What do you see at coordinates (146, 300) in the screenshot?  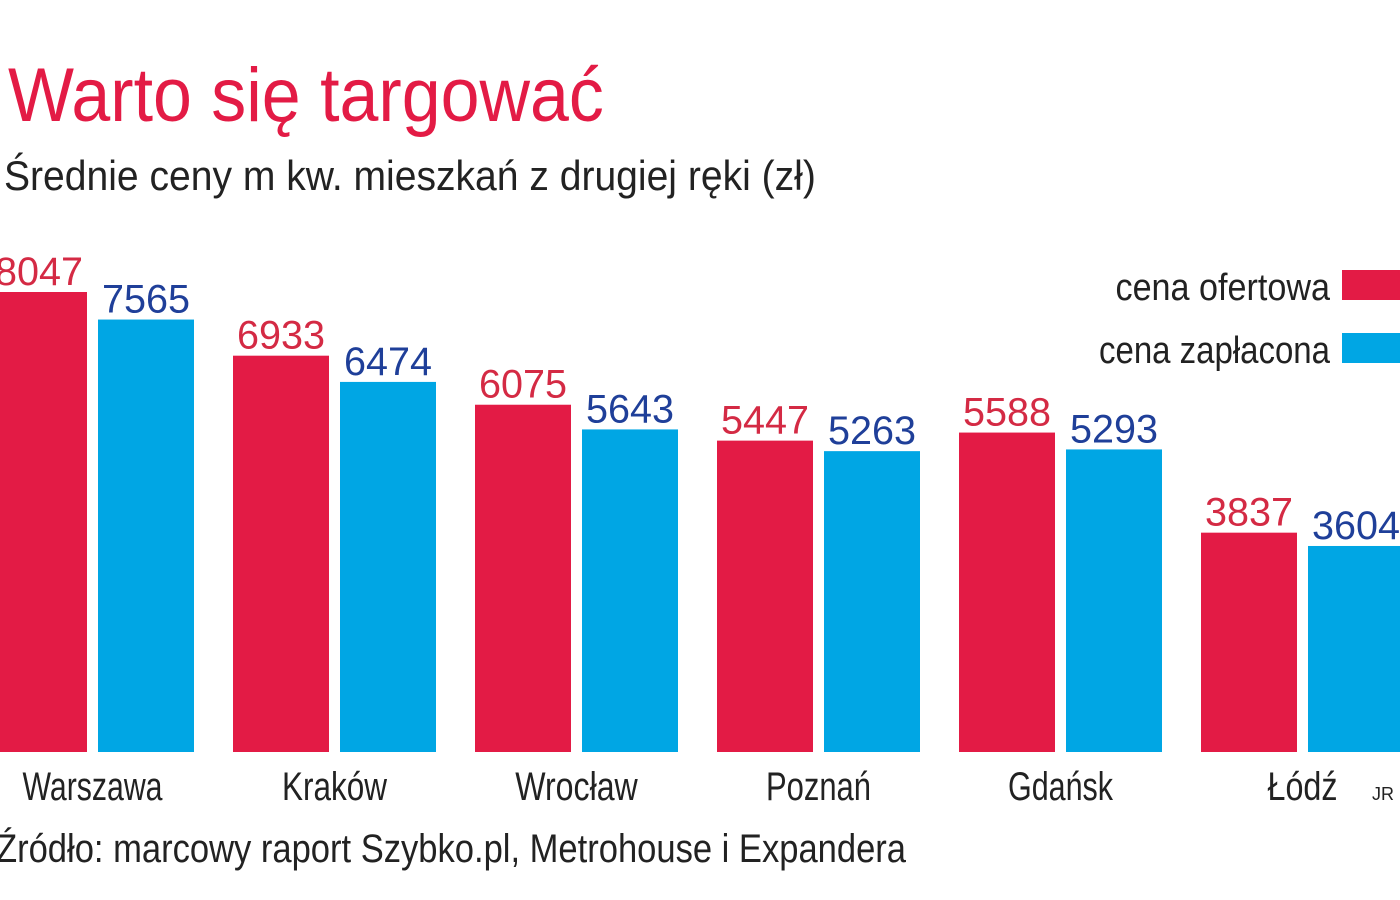 I see `data-label: 7565` at bounding box center [146, 300].